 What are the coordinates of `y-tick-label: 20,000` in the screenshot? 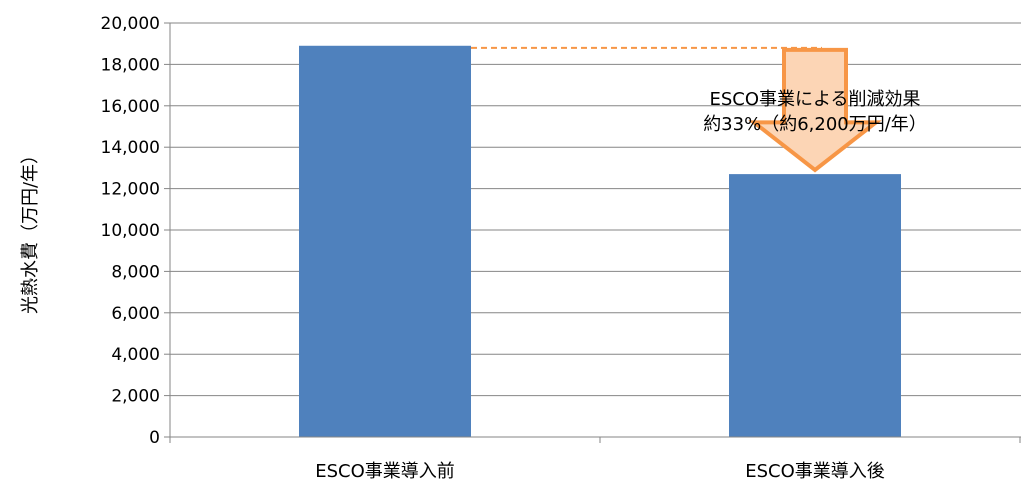 It's located at (130, 24).